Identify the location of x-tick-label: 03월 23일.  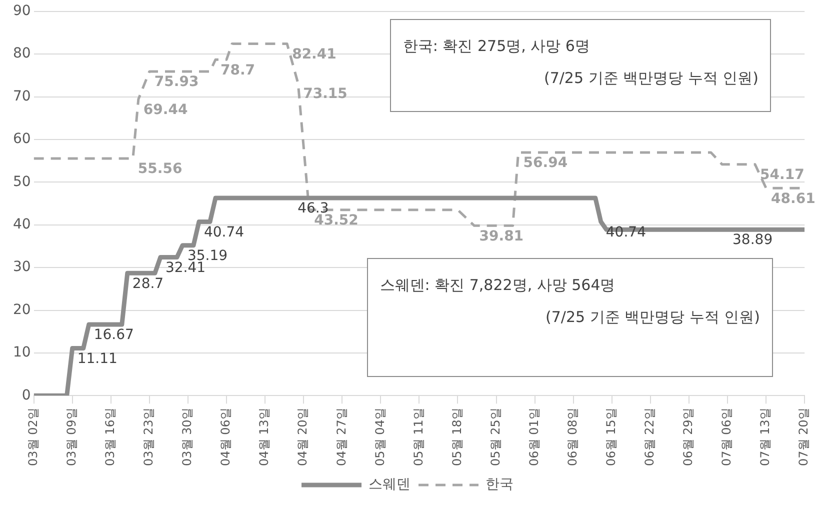
(149, 437).